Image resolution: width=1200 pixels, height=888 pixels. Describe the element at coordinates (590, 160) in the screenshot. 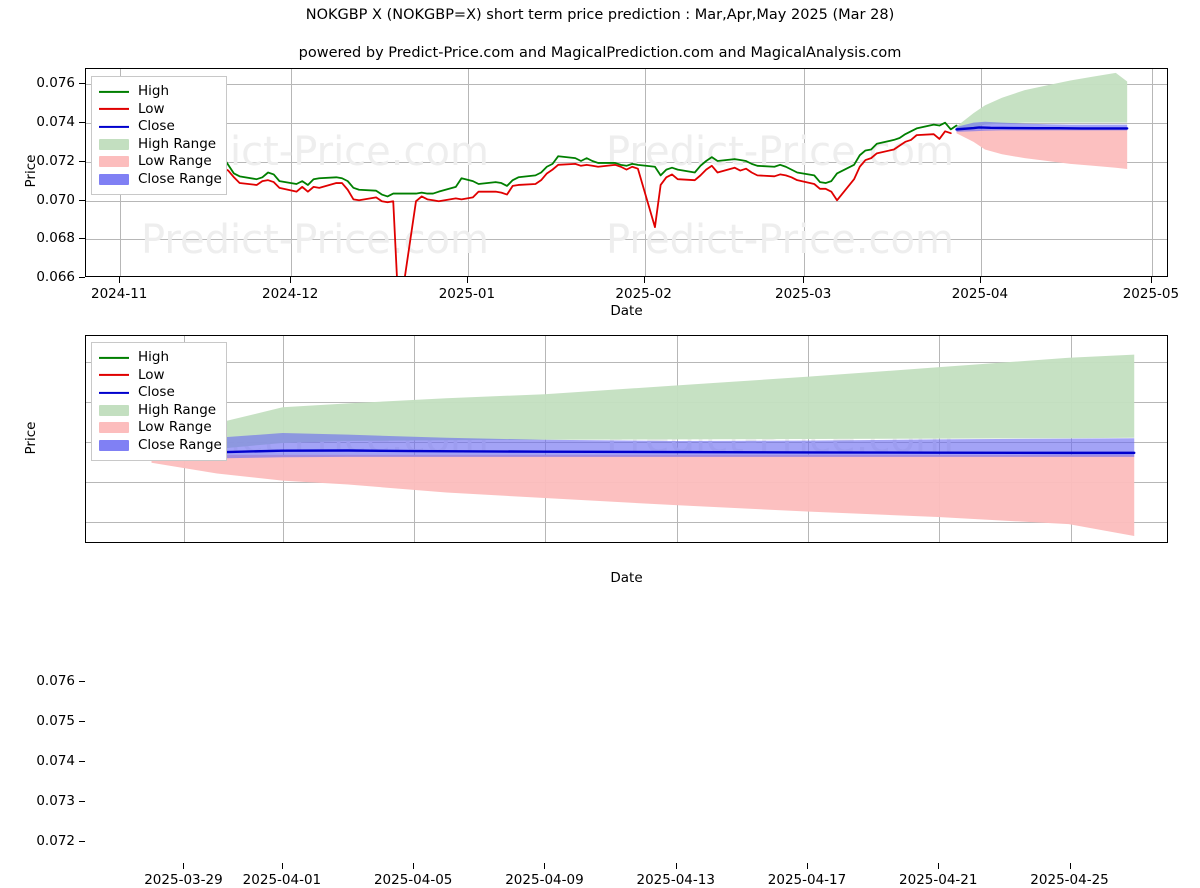

I see `series-line-high` at that location.